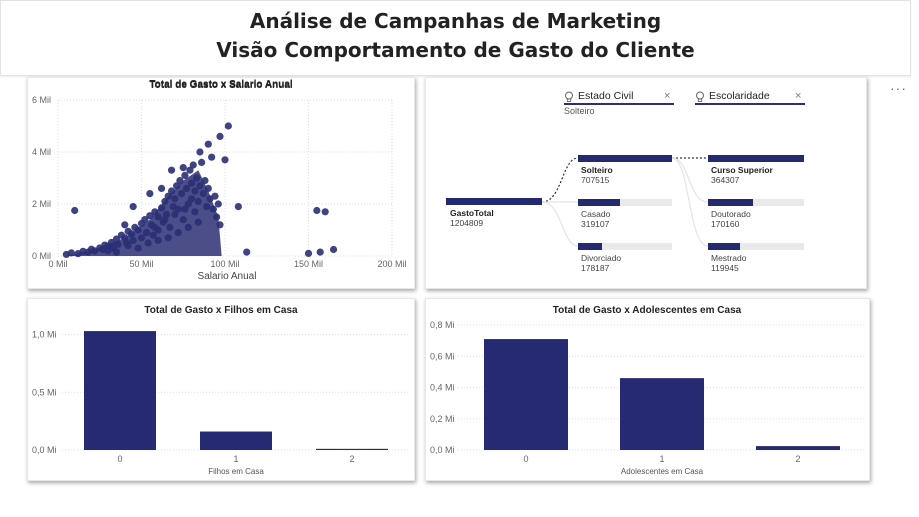 The image size is (919, 517). What do you see at coordinates (44, 335) in the screenshot?
I see `y-tick-label: 1,0 Mi` at bounding box center [44, 335].